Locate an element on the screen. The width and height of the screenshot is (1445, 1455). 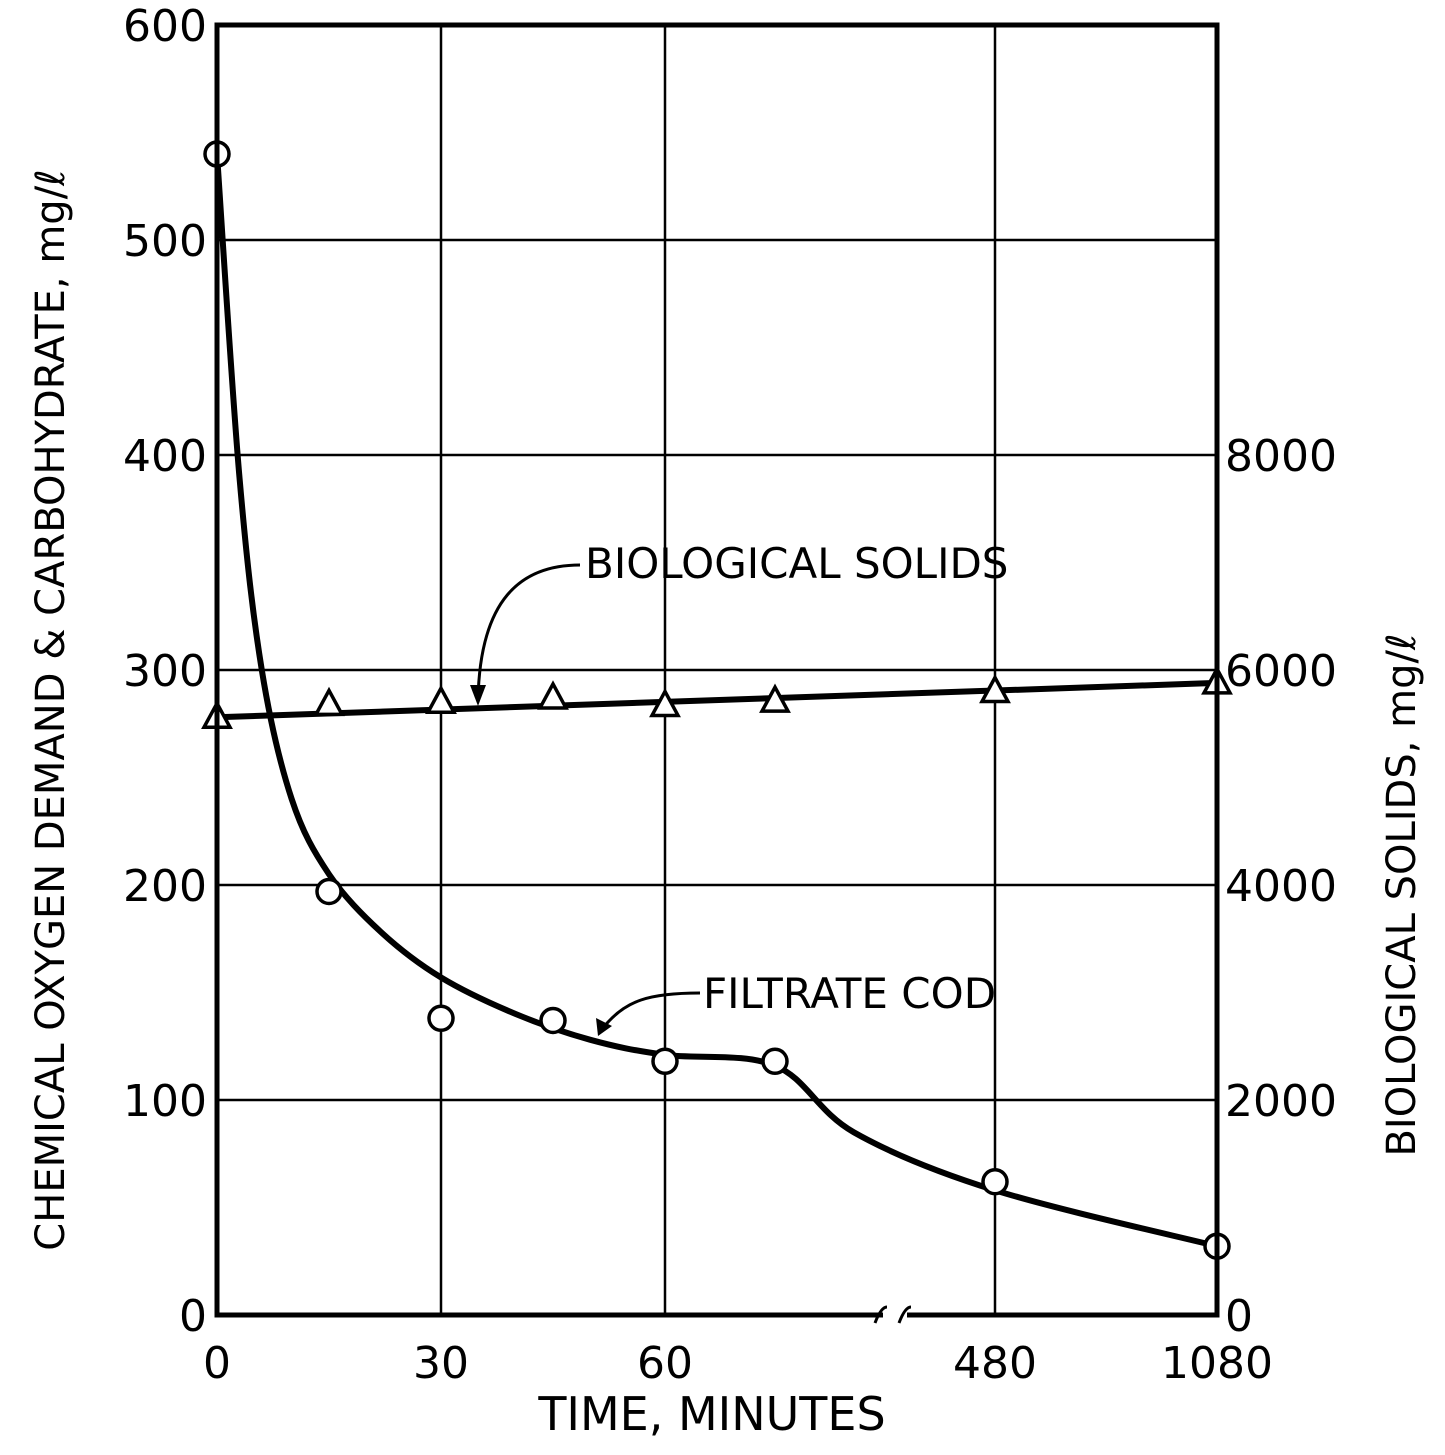
filtrate-cod-series-label: FILTRATE COD is located at coordinates (849, 993).